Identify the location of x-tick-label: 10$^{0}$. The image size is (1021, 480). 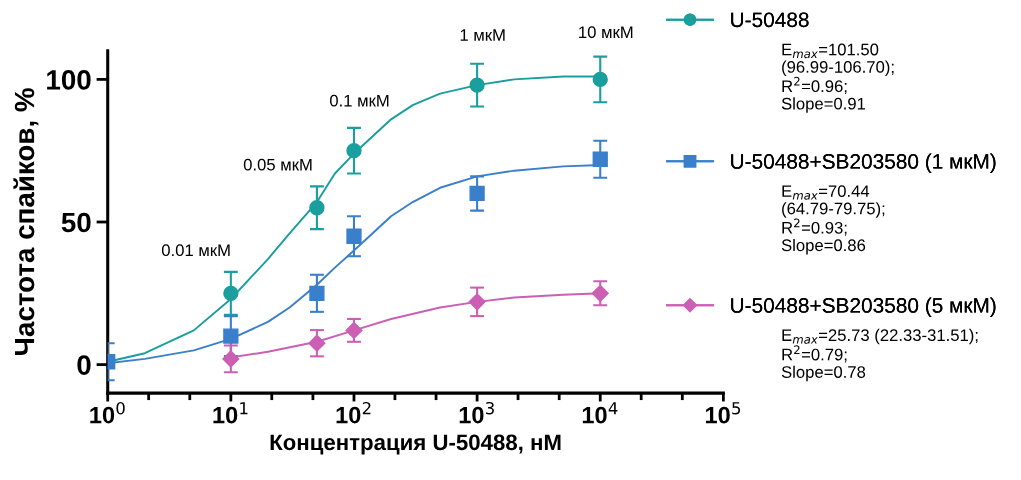
(107, 412).